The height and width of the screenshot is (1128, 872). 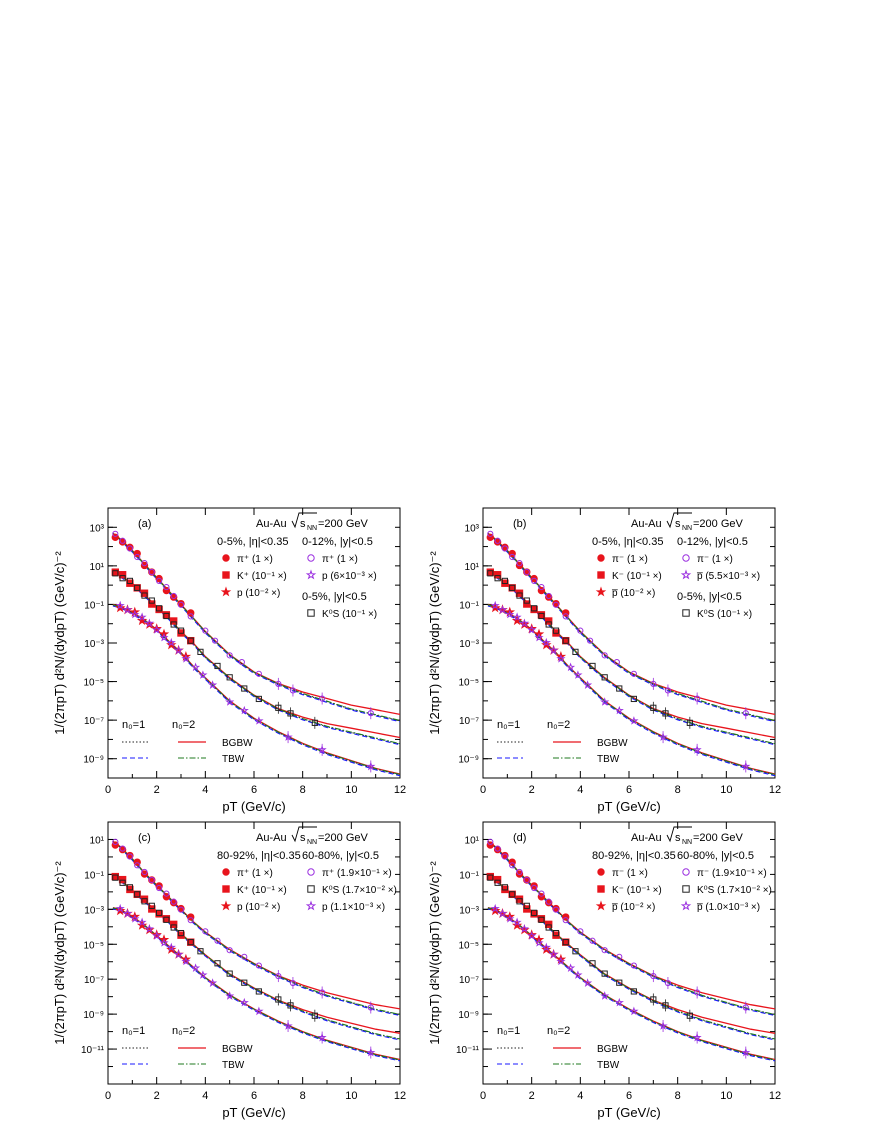 I want to click on x-tick-label: 4, so click(x=205, y=790).